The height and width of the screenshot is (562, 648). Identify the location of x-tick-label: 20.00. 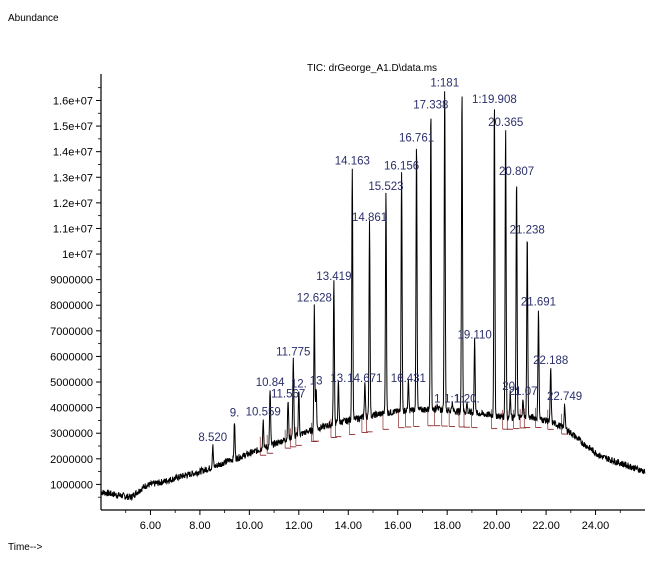
(497, 526).